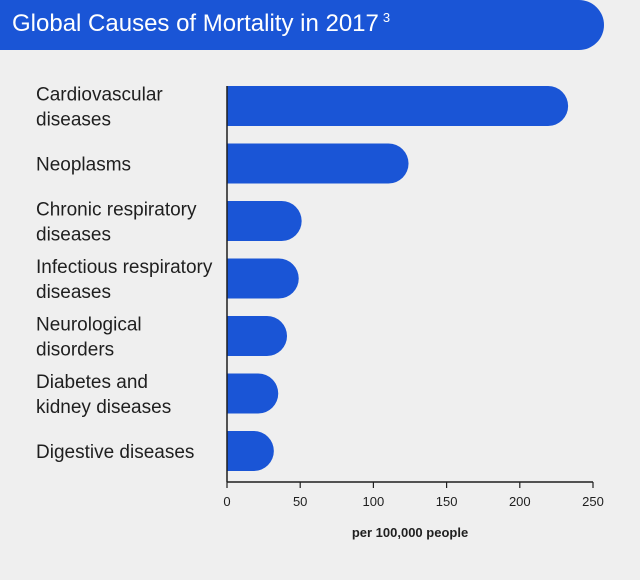  Describe the element at coordinates (92, 382) in the screenshot. I see `category-label-line: Diabetes and` at that location.